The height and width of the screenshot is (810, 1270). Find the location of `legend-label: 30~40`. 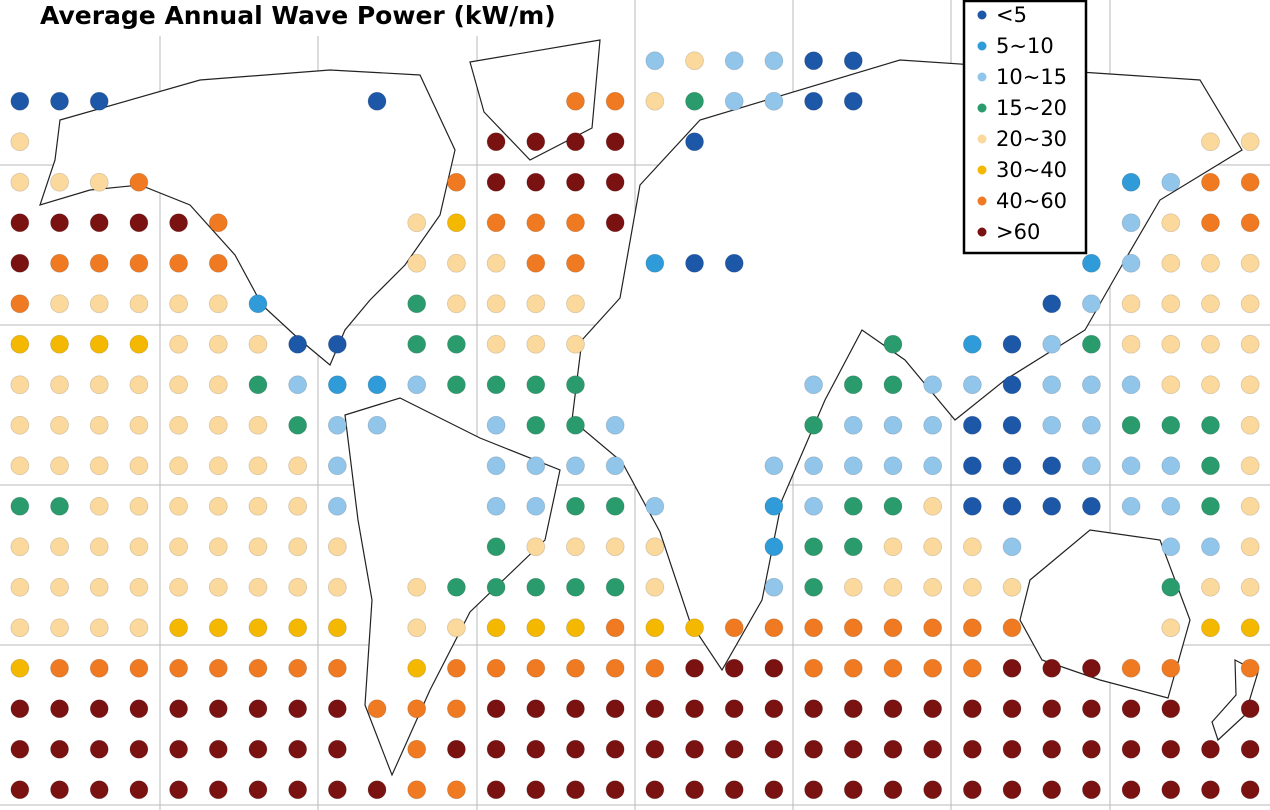

legend-label: 30~40 is located at coordinates (1031, 170).